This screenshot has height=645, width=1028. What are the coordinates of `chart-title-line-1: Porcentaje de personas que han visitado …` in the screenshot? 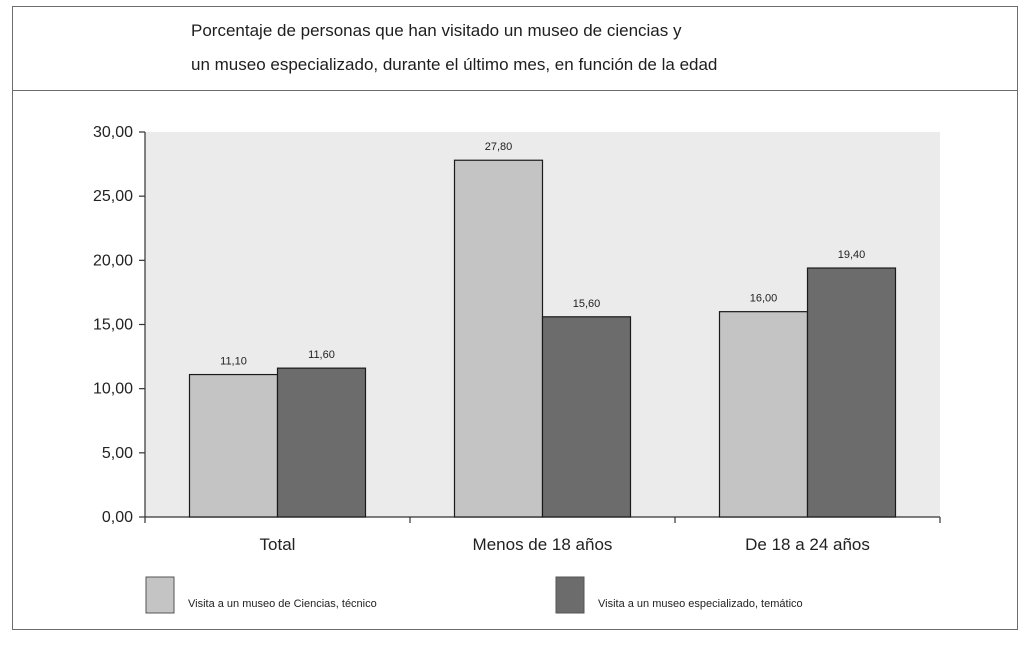 It's located at (436, 30).